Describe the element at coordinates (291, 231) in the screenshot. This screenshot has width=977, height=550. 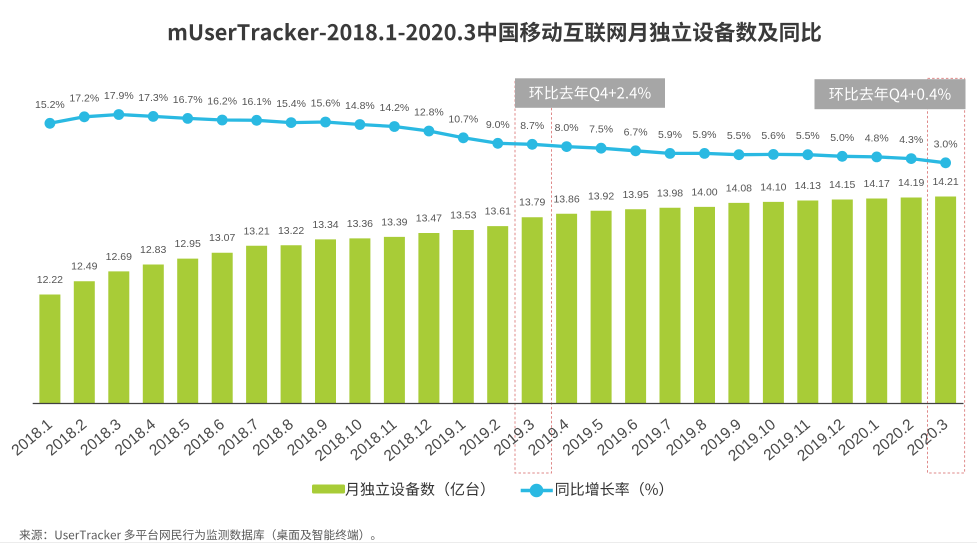
I see `svg-text: 13.22` at that location.